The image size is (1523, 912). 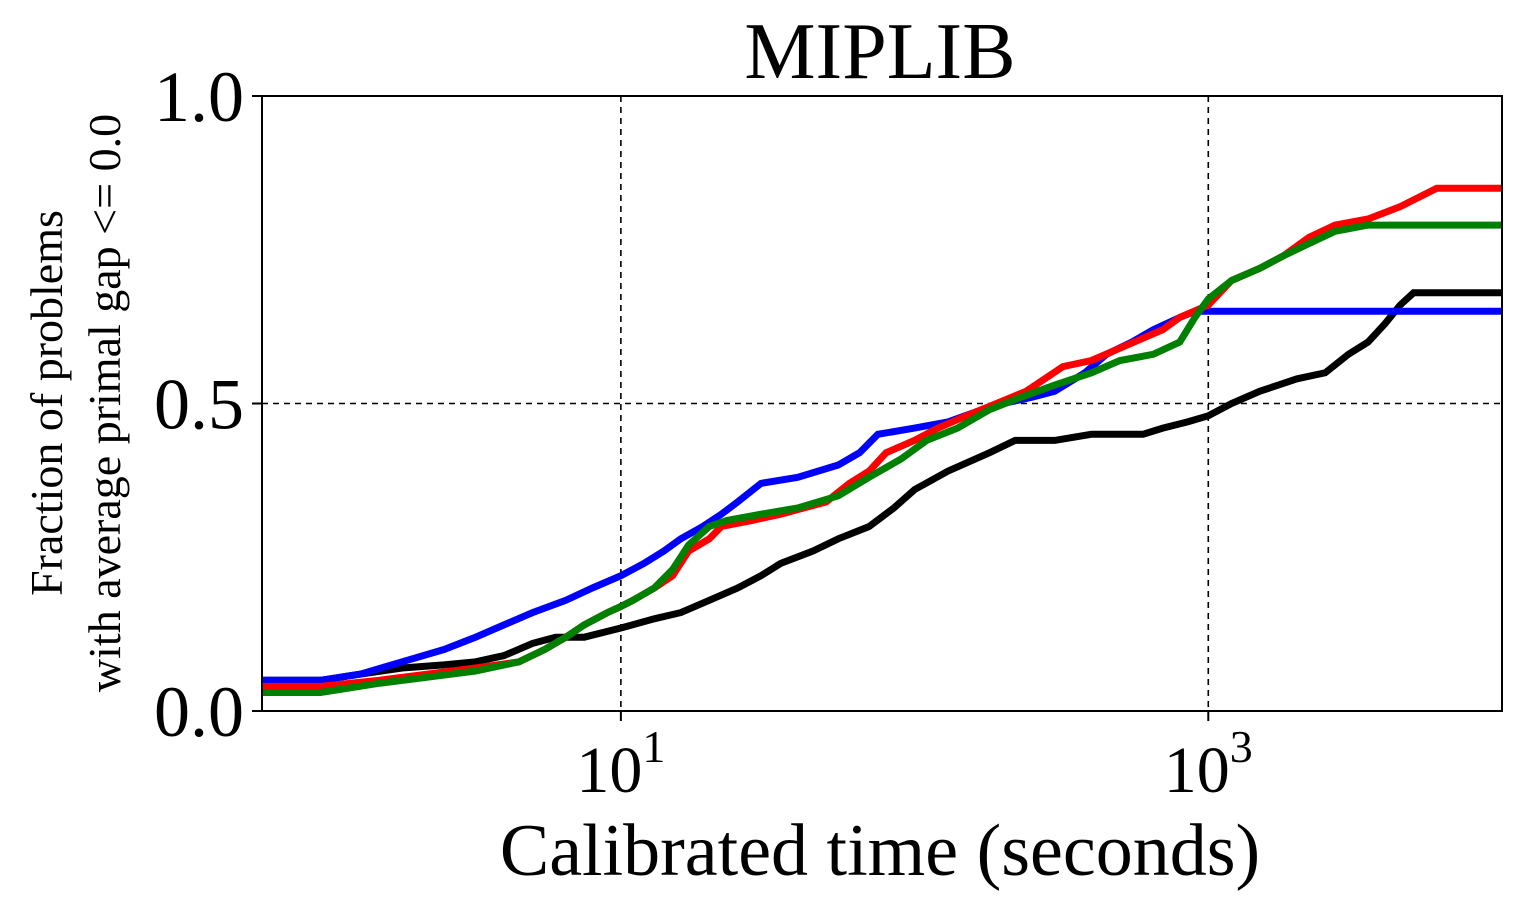 I want to click on x-tick-label-1: 10³, so click(x=1208, y=764).